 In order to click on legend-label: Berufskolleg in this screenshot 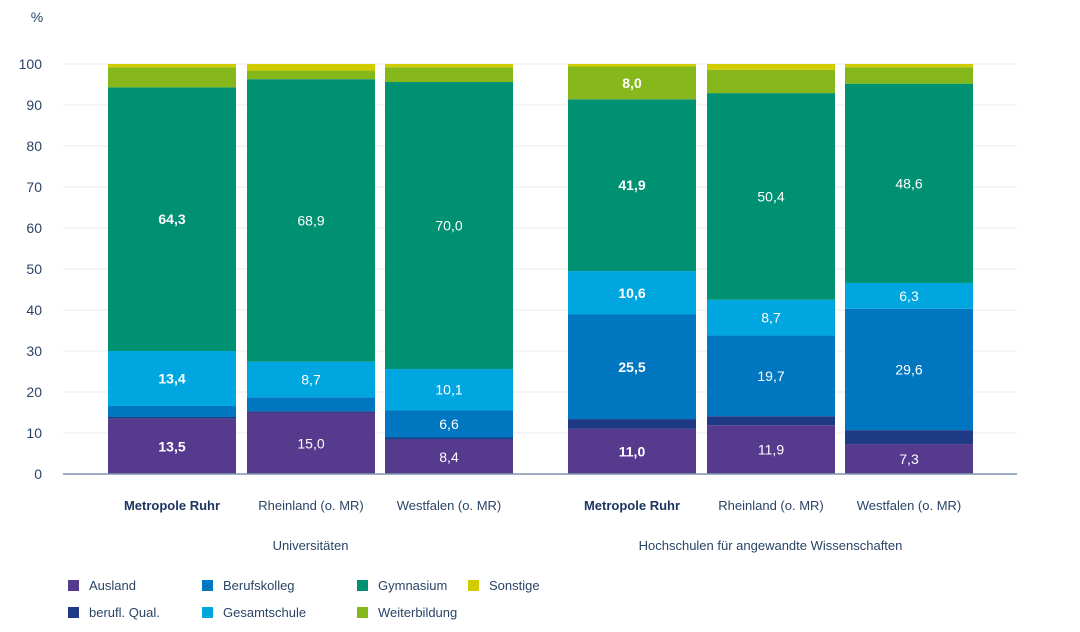, I will do `click(259, 585)`.